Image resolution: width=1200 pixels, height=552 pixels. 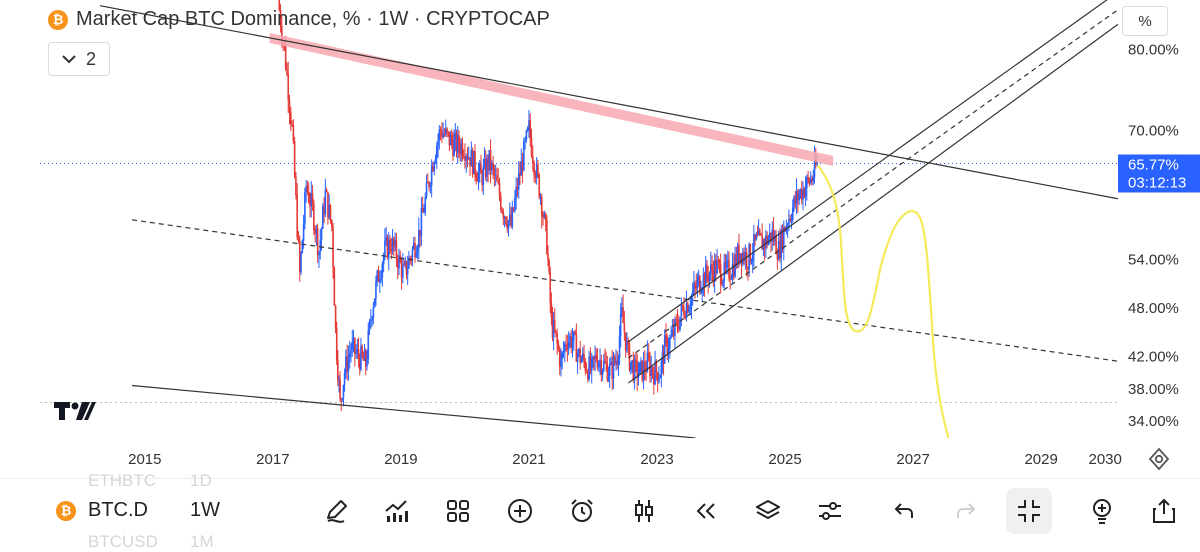 What do you see at coordinates (1102, 511) in the screenshot?
I see `ideas-button` at bounding box center [1102, 511].